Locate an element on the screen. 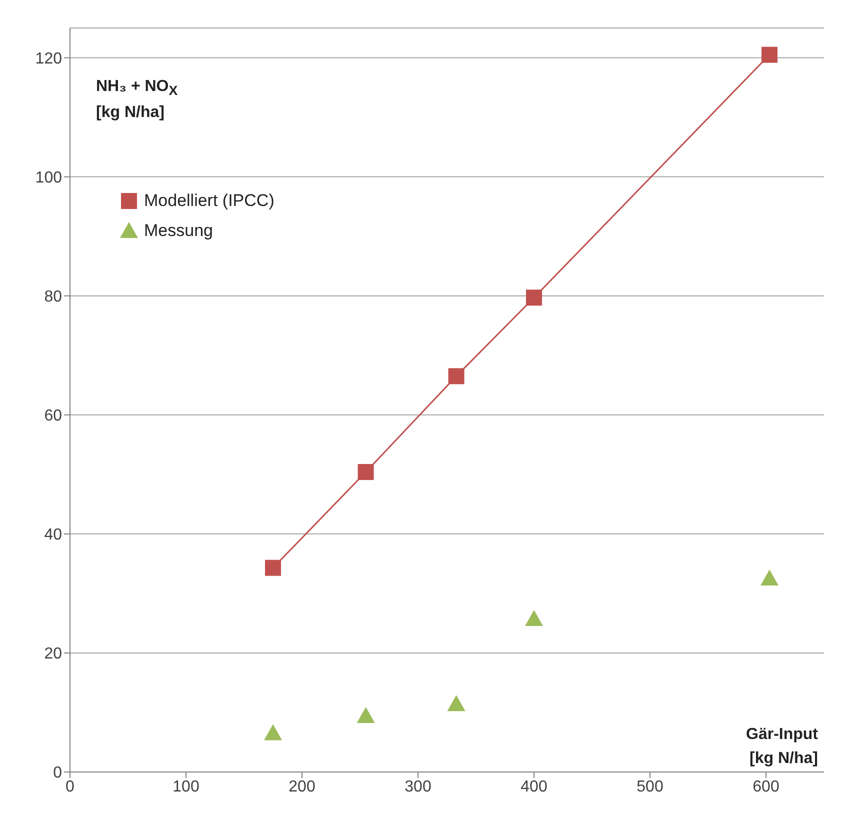 This screenshot has width=852, height=818. x-tick-label: 500 is located at coordinates (650, 787).